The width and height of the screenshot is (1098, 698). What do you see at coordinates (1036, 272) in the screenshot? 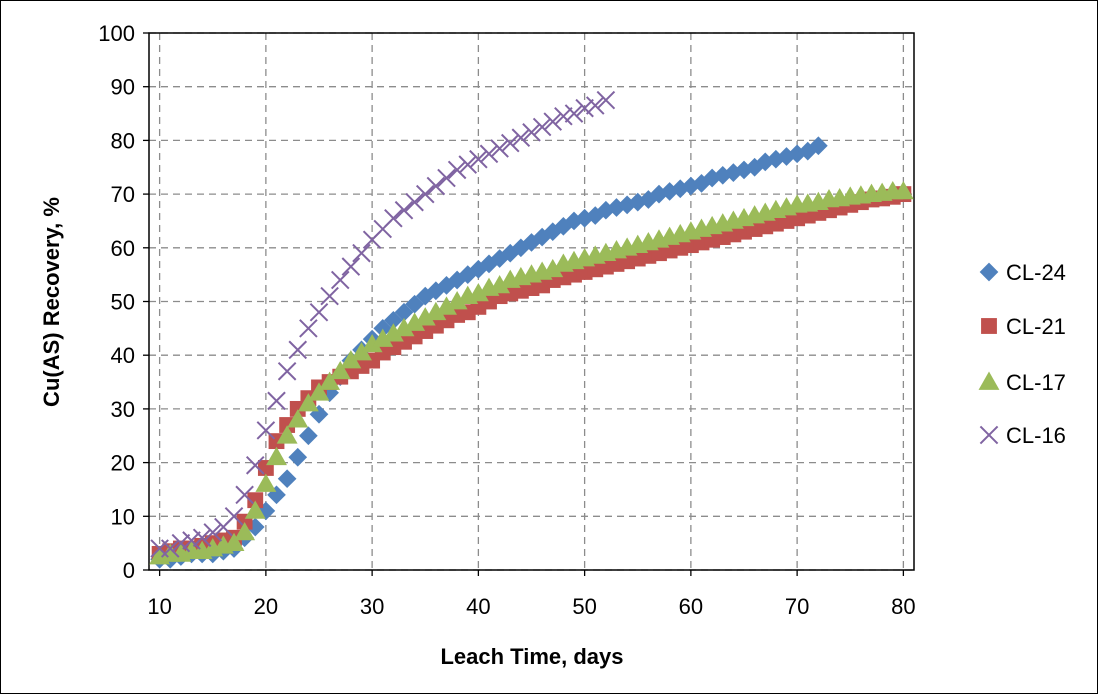
I see `legend-label: CL-24` at bounding box center [1036, 272].